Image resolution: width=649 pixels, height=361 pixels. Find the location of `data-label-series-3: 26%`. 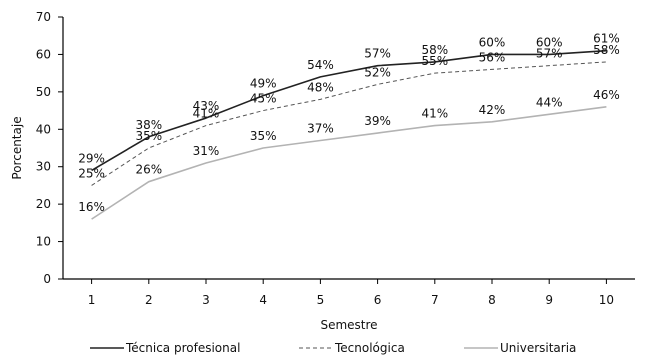

data-label-series-3: 26% is located at coordinates (148, 170).